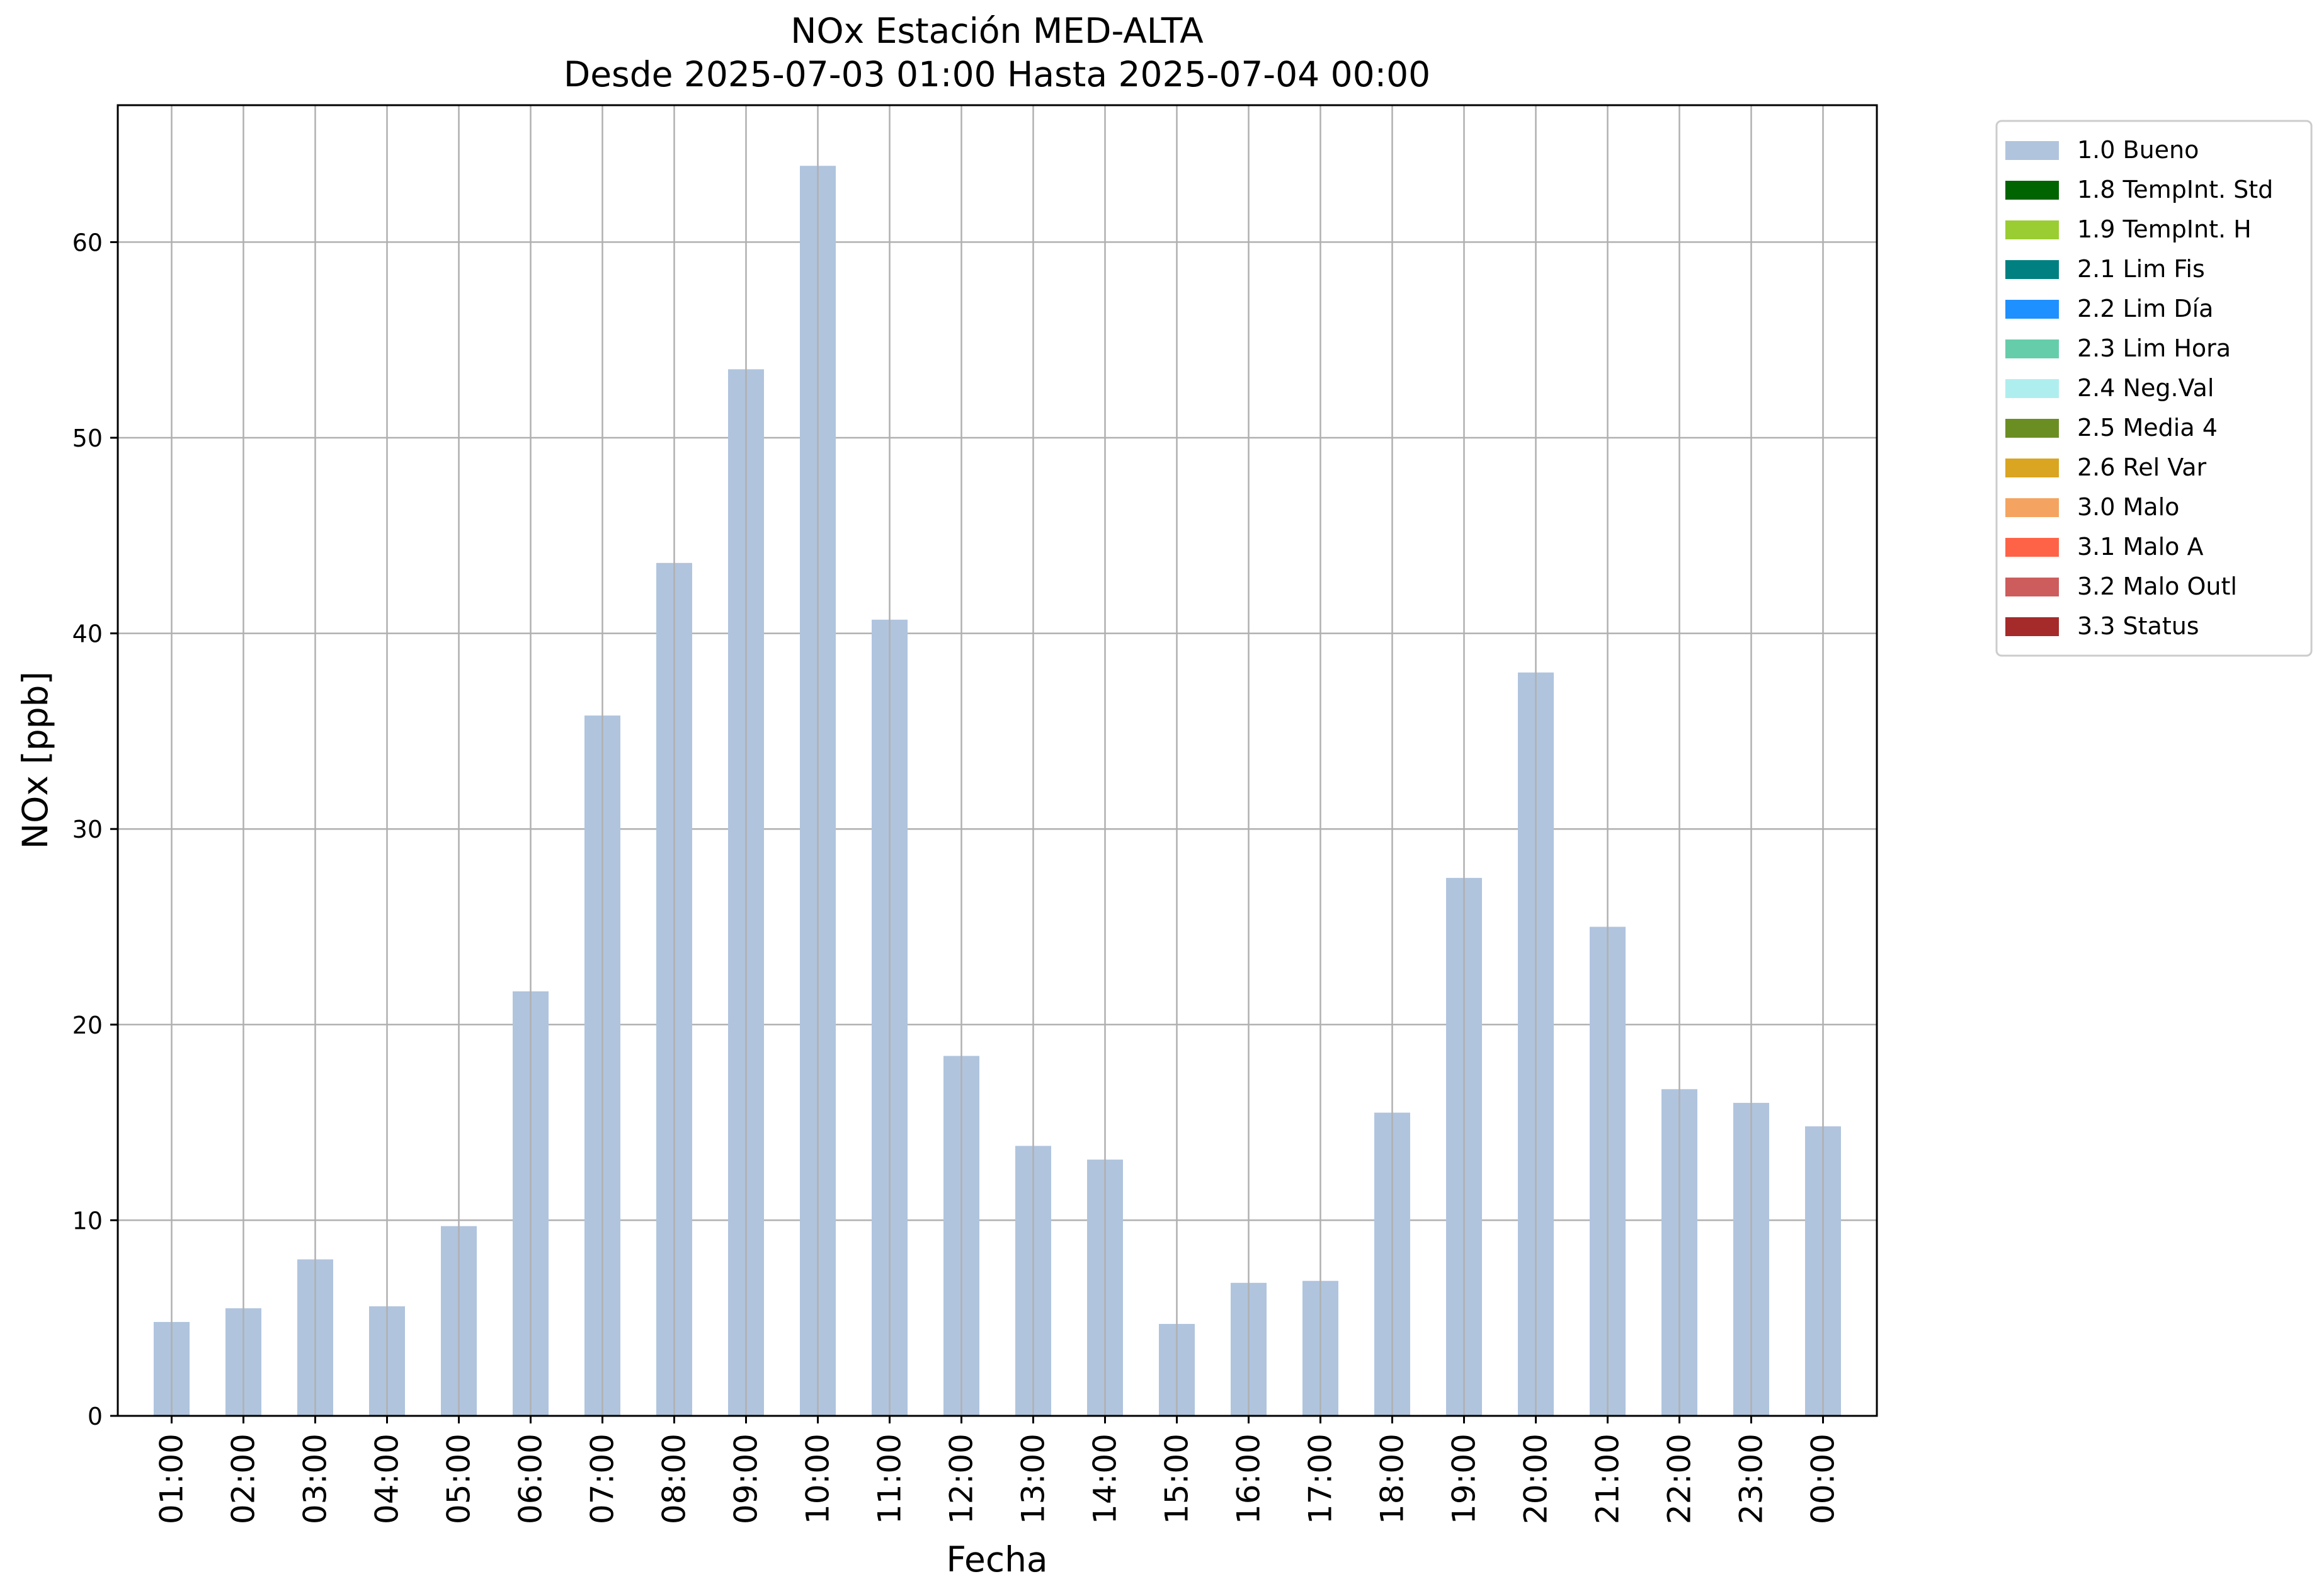 The height and width of the screenshot is (1596, 2319). I want to click on x-tick-label: 17:00, so click(1320, 1479).